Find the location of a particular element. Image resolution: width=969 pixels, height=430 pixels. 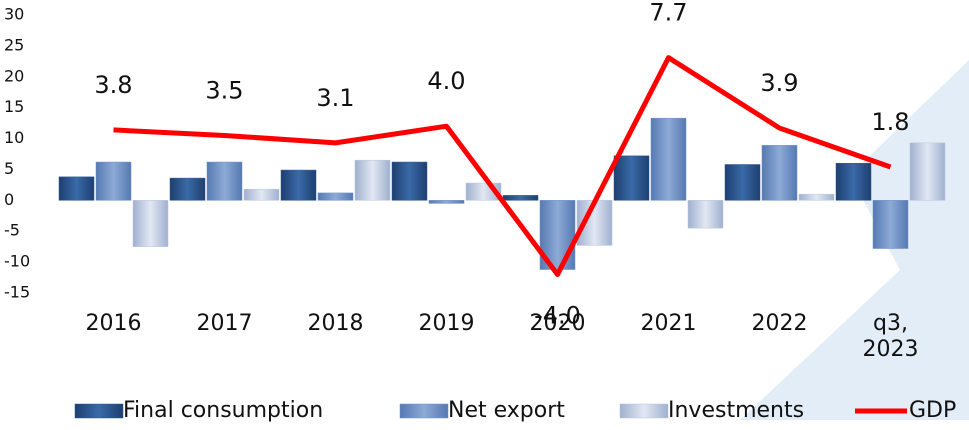

y-tick-label: 10 is located at coordinates (14, 137).